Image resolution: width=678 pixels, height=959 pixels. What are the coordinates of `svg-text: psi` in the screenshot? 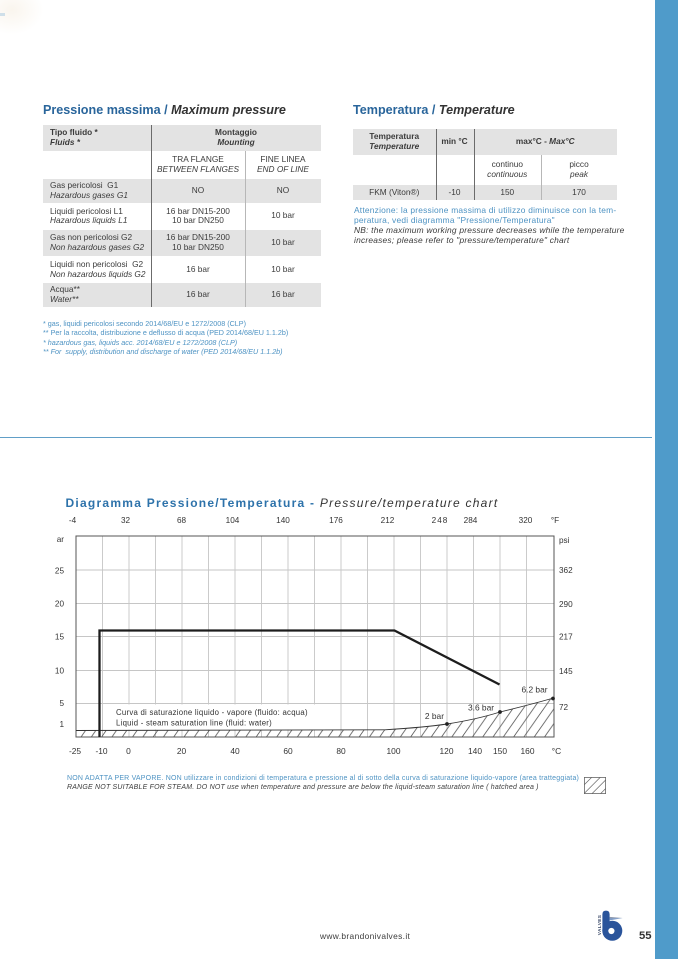 It's located at (564, 540).